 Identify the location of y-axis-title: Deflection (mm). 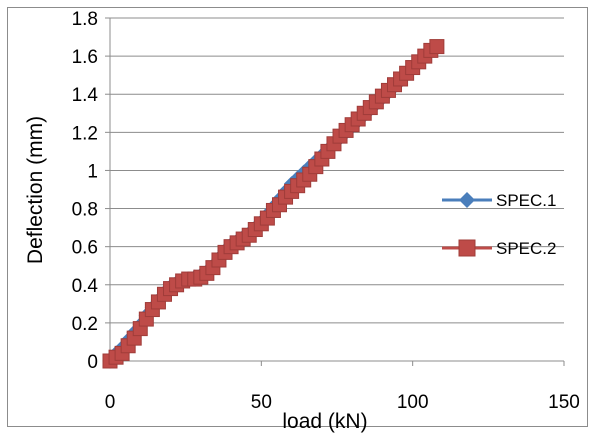
(35, 190).